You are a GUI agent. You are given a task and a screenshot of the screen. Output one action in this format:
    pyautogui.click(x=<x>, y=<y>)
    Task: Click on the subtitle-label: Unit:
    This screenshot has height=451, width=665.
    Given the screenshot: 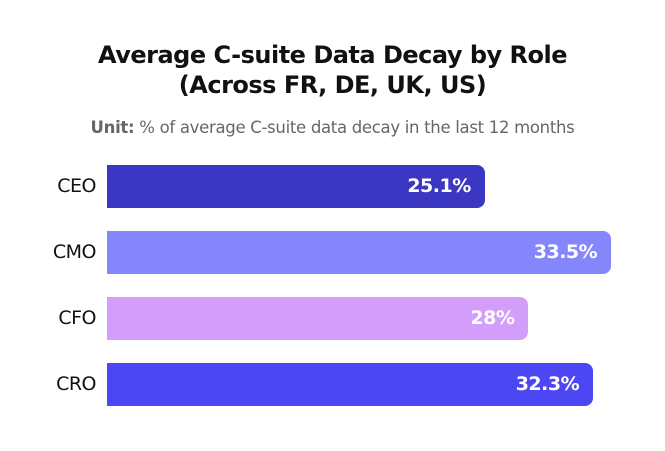 What is the action you would take?
    pyautogui.click(x=112, y=127)
    